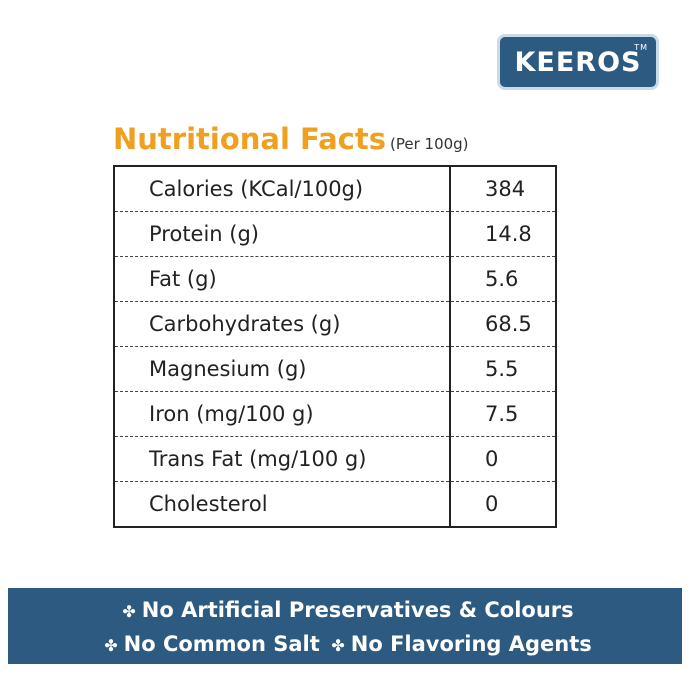 This screenshot has width=690, height=700. I want to click on table-row: Trans Fat (mg/100 g) 0, so click(335, 459).